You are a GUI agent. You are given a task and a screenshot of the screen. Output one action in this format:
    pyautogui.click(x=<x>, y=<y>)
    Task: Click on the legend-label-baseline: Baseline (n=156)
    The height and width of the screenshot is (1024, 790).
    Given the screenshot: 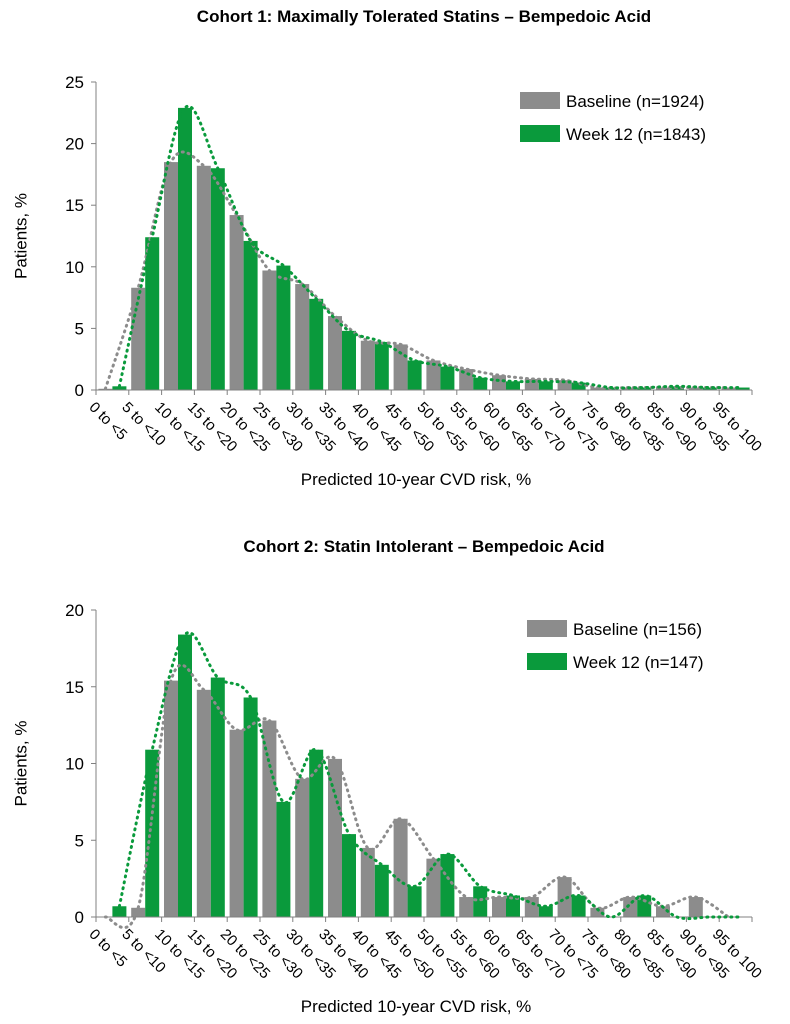 What is the action you would take?
    pyautogui.click(x=637, y=629)
    